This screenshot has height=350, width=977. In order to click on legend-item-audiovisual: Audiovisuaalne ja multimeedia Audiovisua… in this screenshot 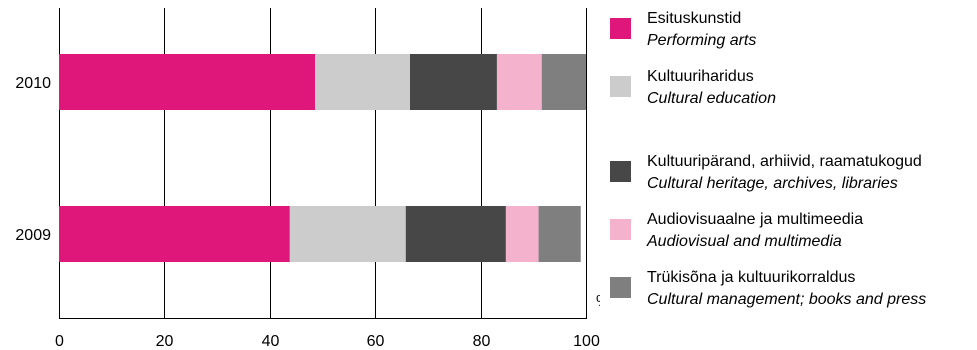, I will do `click(793, 235)`.